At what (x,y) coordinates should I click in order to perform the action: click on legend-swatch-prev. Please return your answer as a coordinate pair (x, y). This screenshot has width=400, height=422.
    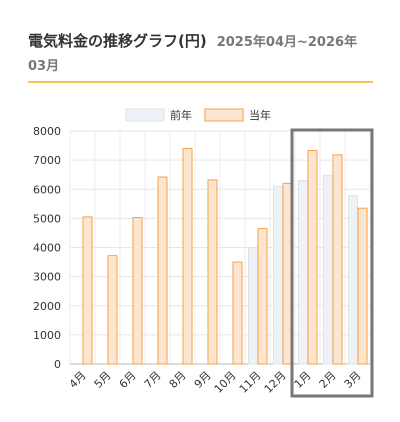
    Looking at the image, I should click on (145, 115).